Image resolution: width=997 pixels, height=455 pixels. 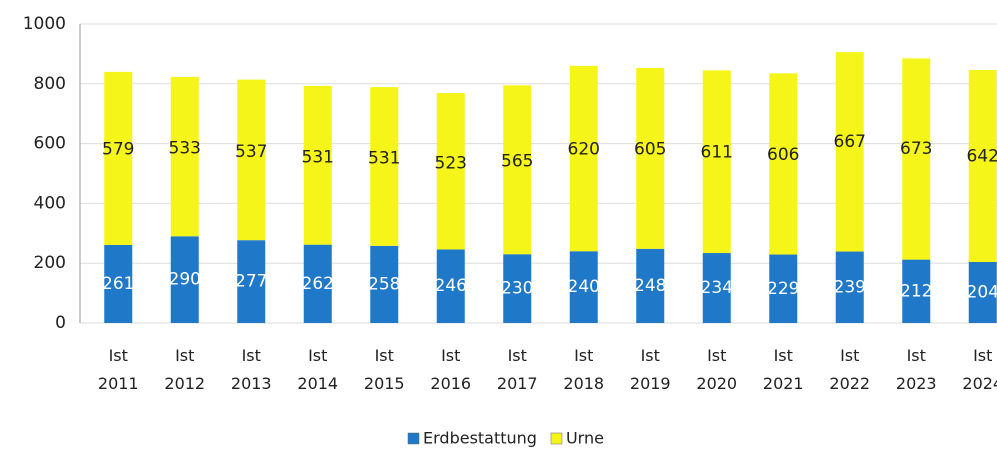 What do you see at coordinates (50, 263) in the screenshot?
I see `y-tick-label: 200` at bounding box center [50, 263].